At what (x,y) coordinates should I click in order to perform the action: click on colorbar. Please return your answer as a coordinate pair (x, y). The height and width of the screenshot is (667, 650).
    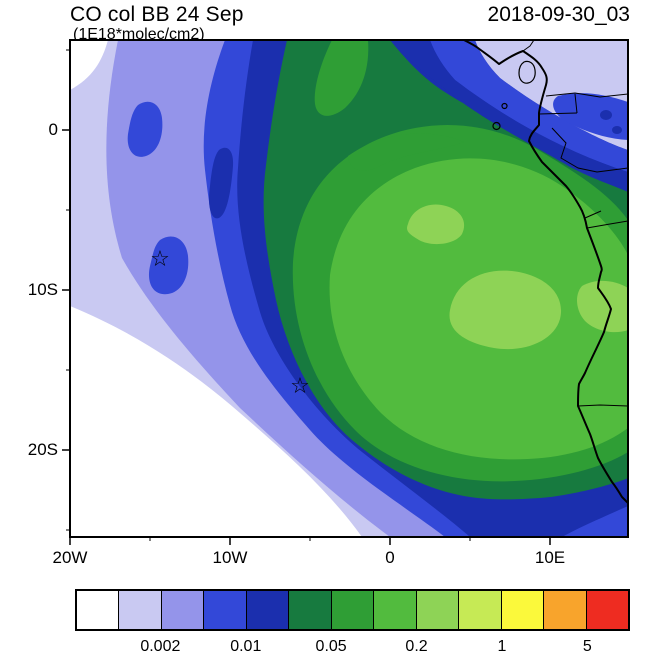
    Looking at the image, I should click on (352, 610).